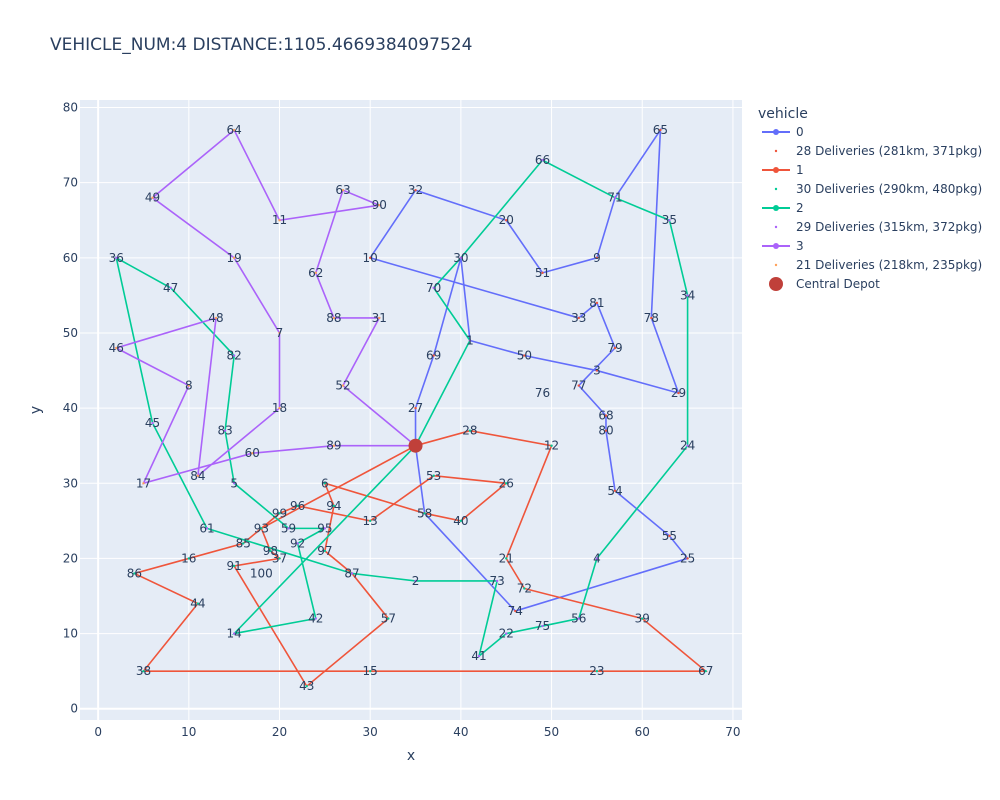 This screenshot has height=800, width=1000. What do you see at coordinates (878, 265) in the screenshot?
I see `legend-item-deliveries-3: 21 Deliveries (218km, 235pkg)` at bounding box center [878, 265].